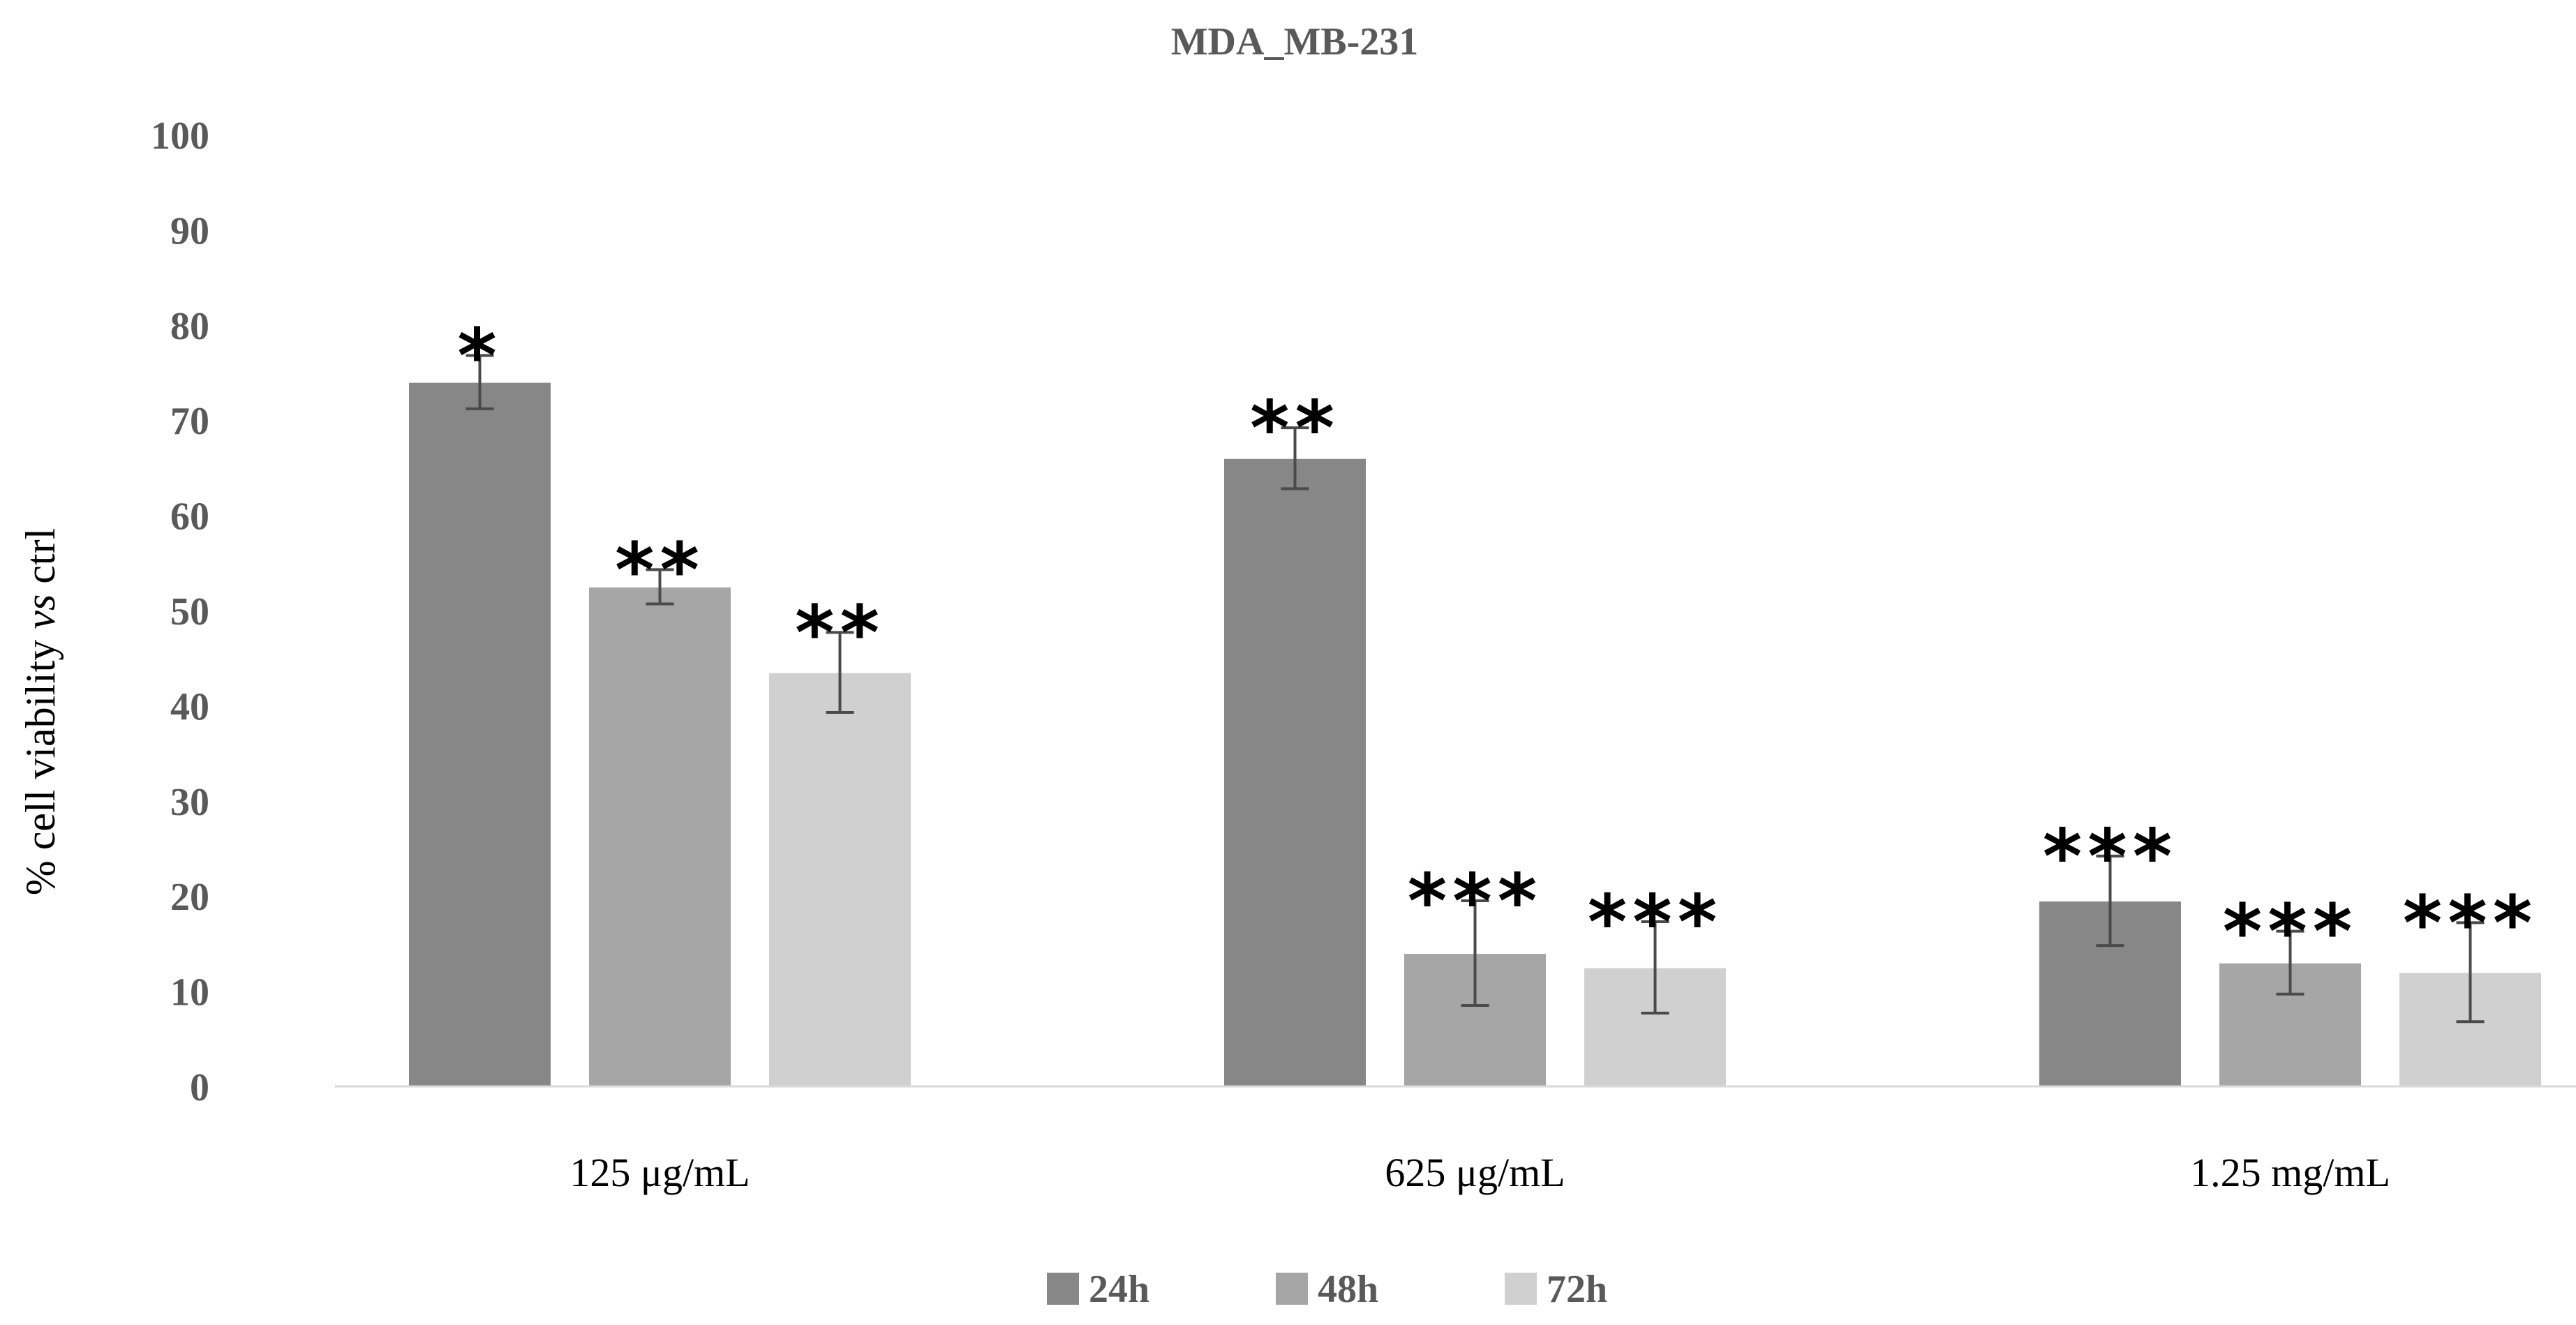 Image resolution: width=2576 pixels, height=1325 pixels. Describe the element at coordinates (1063, 1289) in the screenshot. I see `legend-swatch-24h` at that location.